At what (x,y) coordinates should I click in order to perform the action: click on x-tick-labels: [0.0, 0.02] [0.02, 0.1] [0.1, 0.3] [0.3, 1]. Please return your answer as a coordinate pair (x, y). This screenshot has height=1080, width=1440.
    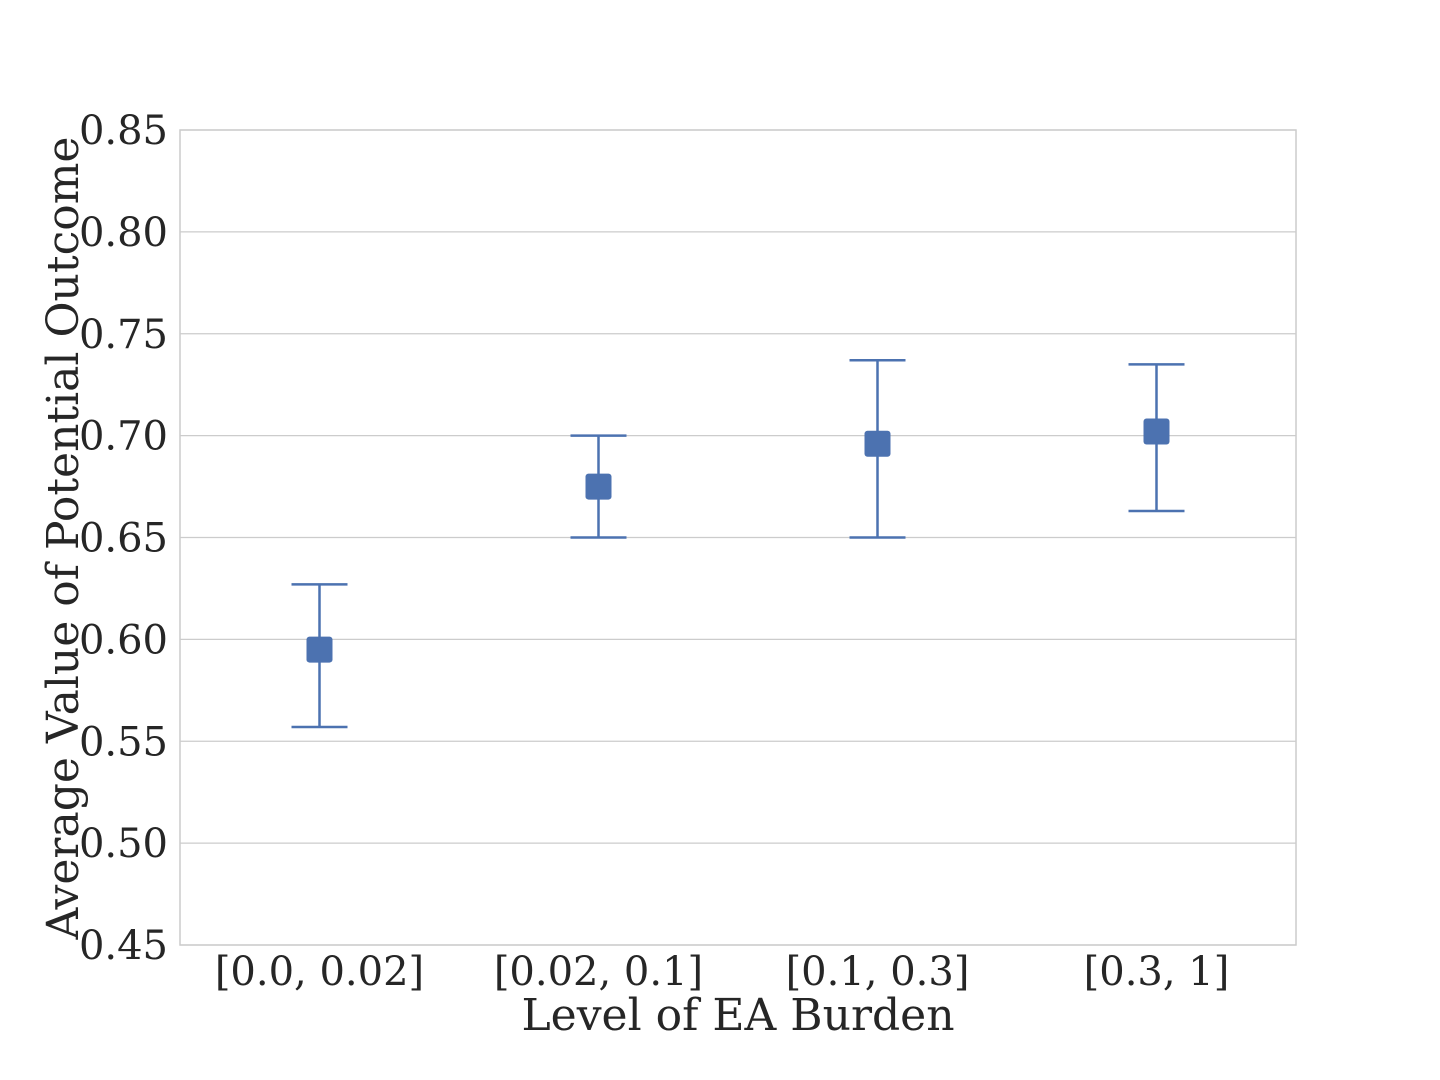
    Looking at the image, I should click on (722, 972).